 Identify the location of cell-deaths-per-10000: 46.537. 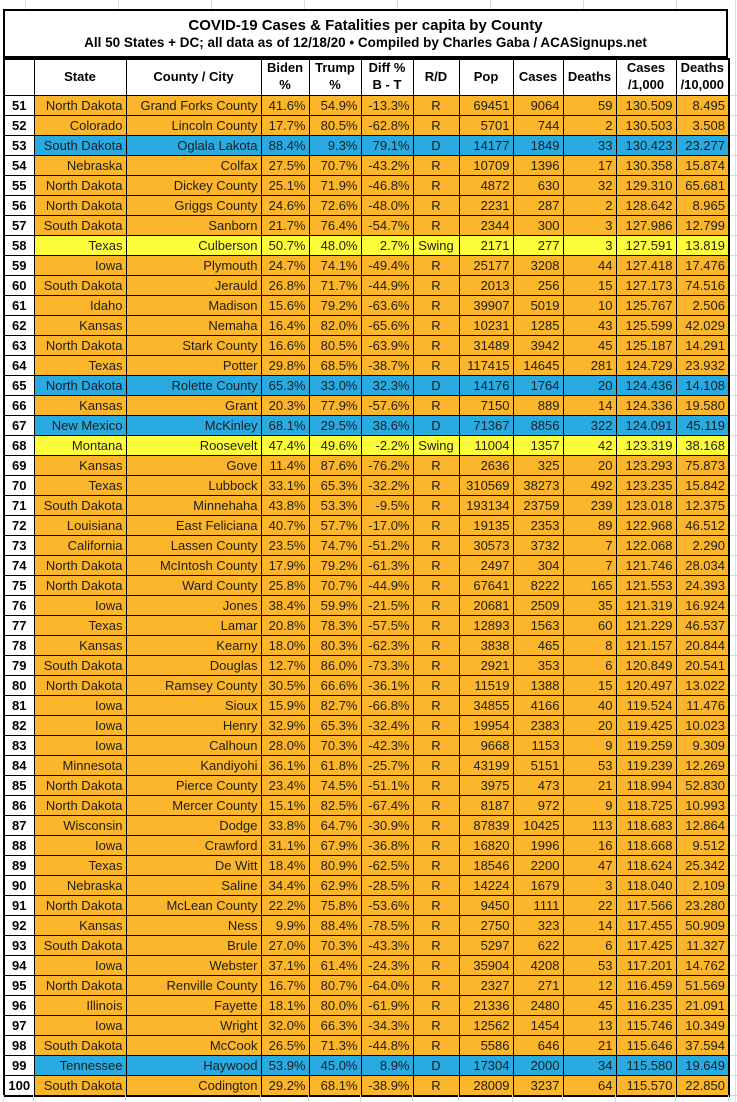
(702, 625).